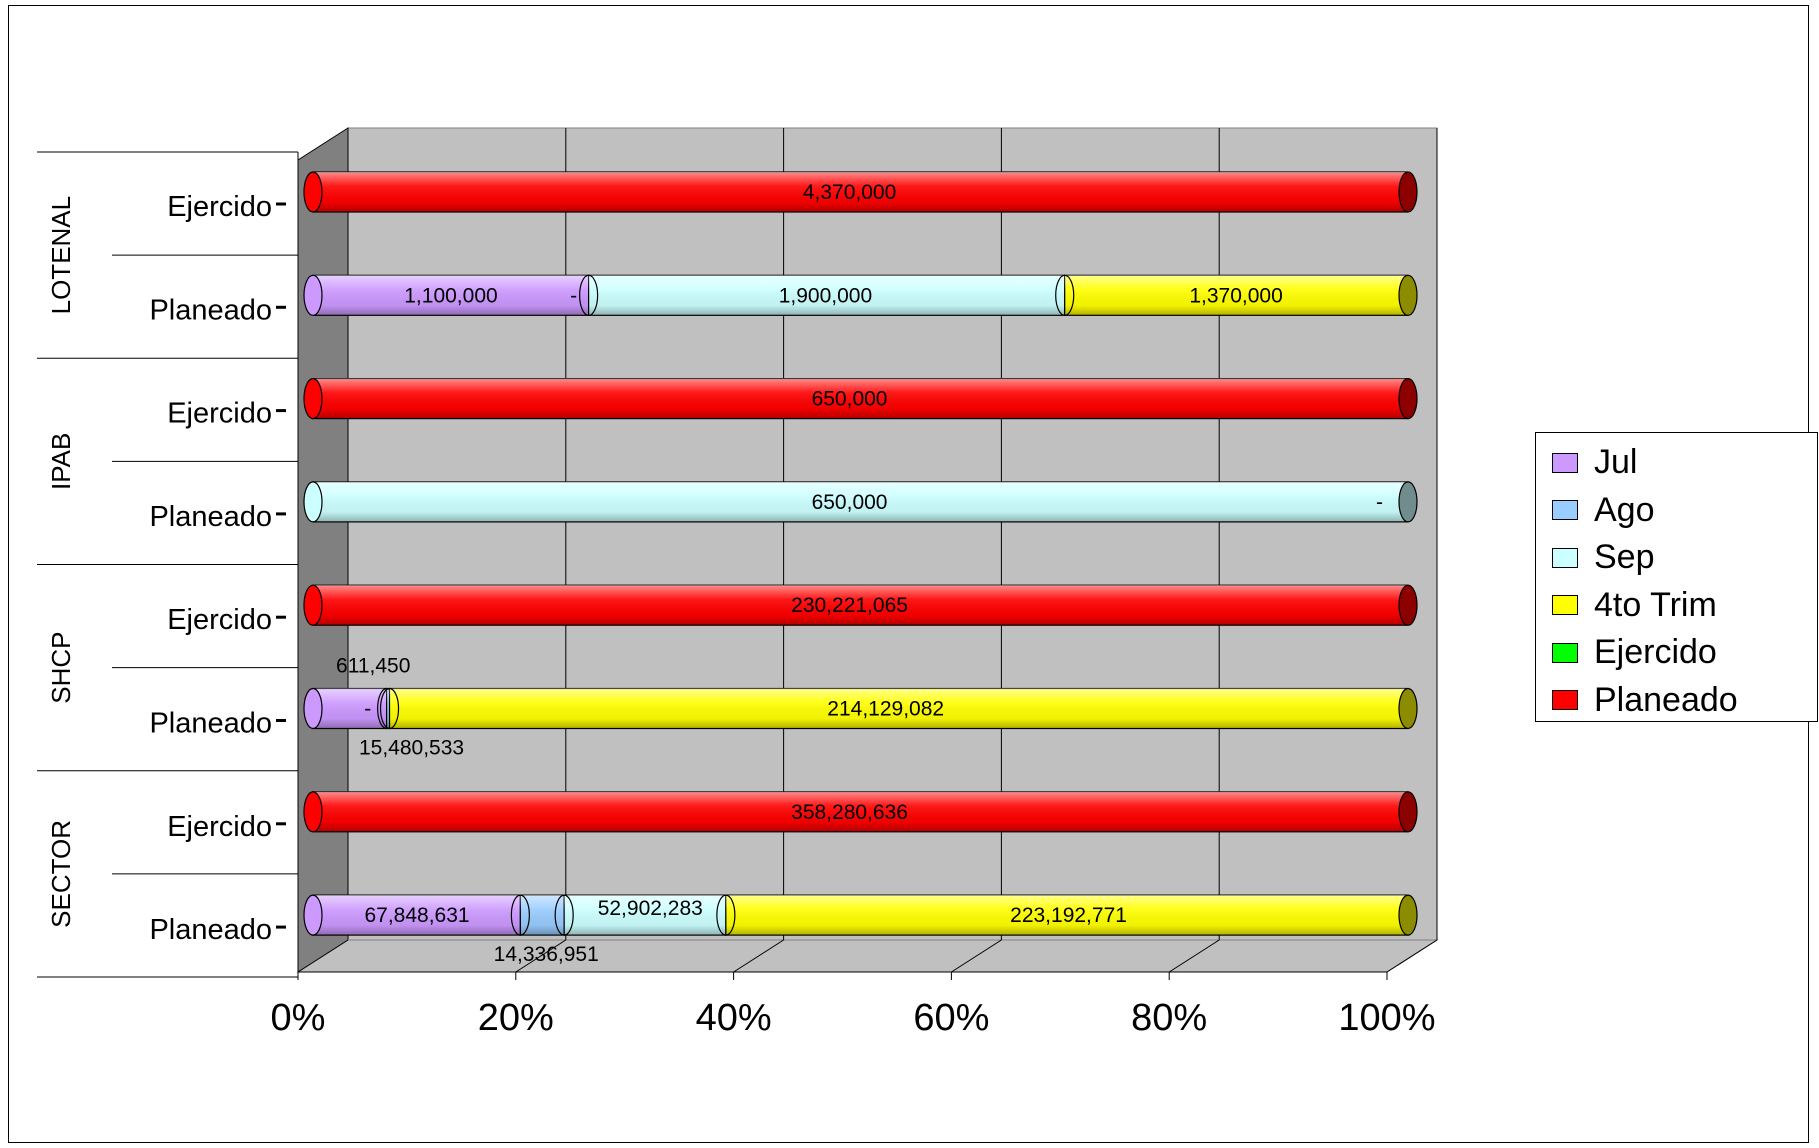 Image resolution: width=1819 pixels, height=1148 pixels. I want to click on legend-label: Sep, so click(1624, 557).